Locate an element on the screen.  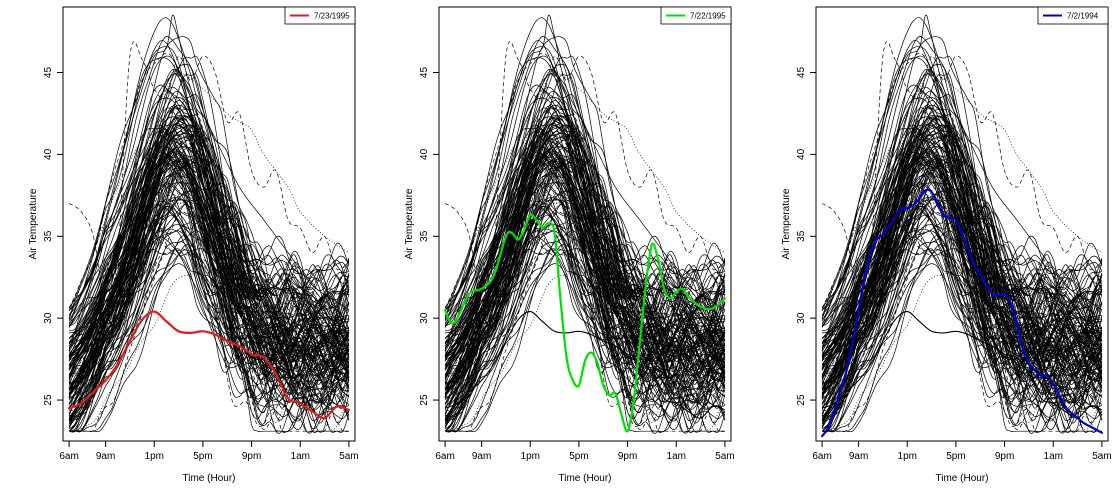
legend: 7/23/1995 is located at coordinates (320, 15).